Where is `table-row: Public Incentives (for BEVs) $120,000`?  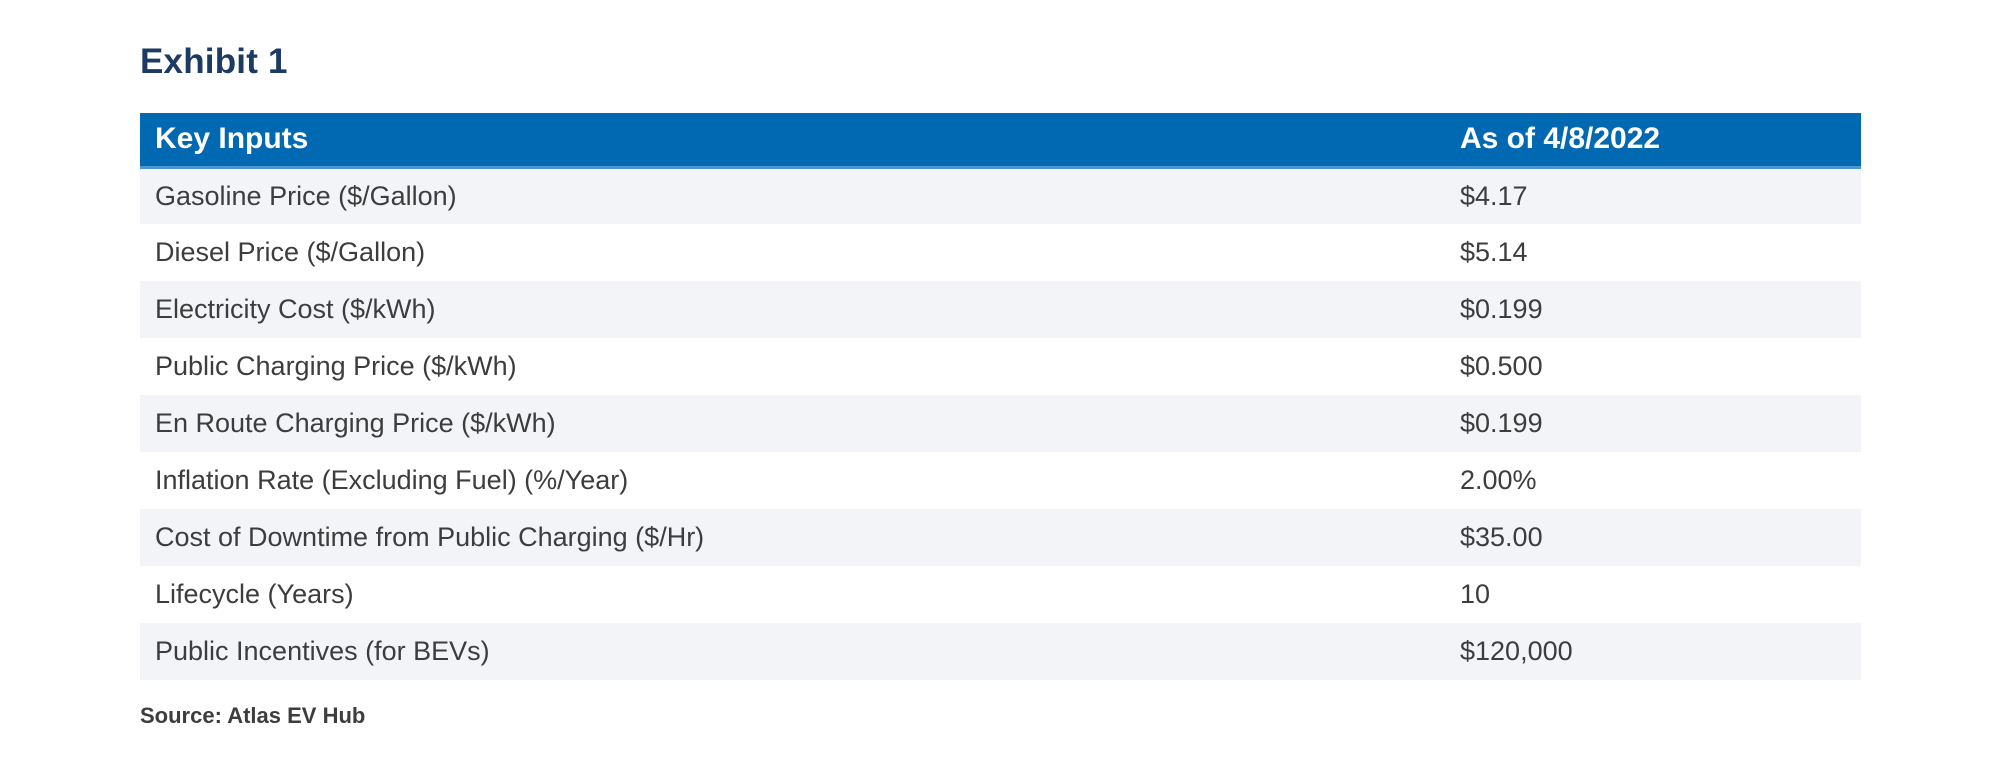
table-row: Public Incentives (for BEVs) $120,000 is located at coordinates (1000, 651).